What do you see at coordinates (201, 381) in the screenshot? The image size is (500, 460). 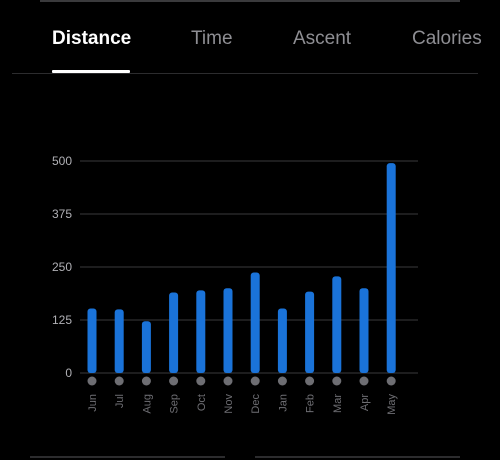 I see `month-dot-oct` at bounding box center [201, 381].